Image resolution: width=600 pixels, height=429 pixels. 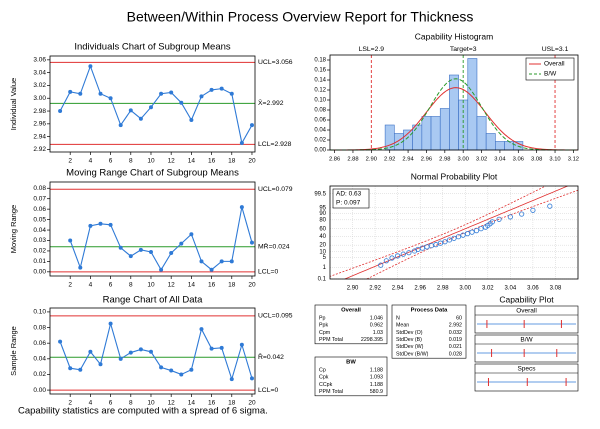 I want to click on x-tick-label: 14, so click(x=192, y=403).